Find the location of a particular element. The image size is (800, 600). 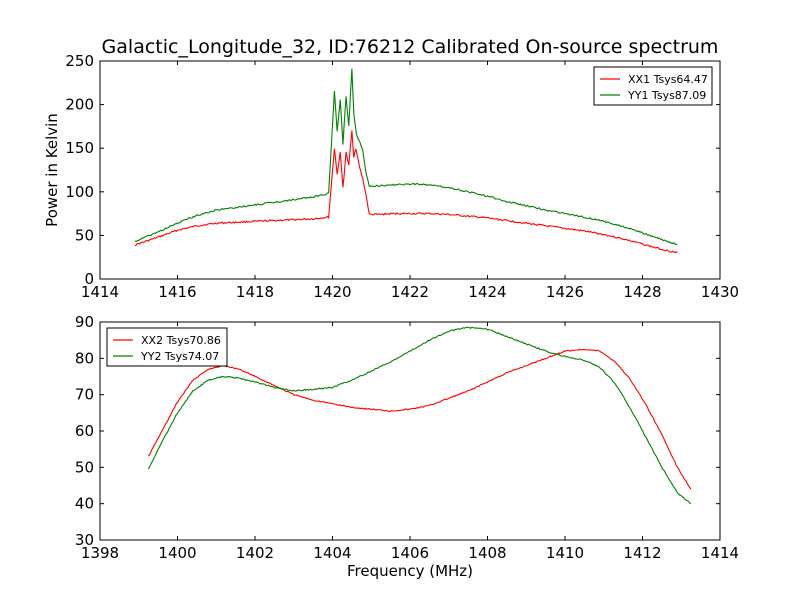

chart1-ytick-label: 150 is located at coordinates (79, 148).